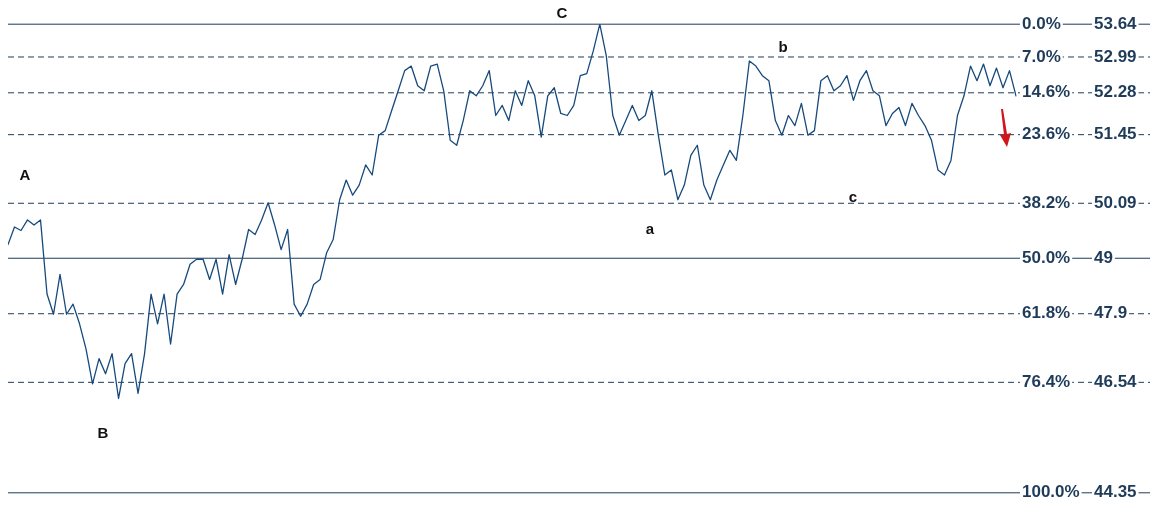 This screenshot has width=1158, height=517. Describe the element at coordinates (103, 433) in the screenshot. I see `annotation: B` at that location.